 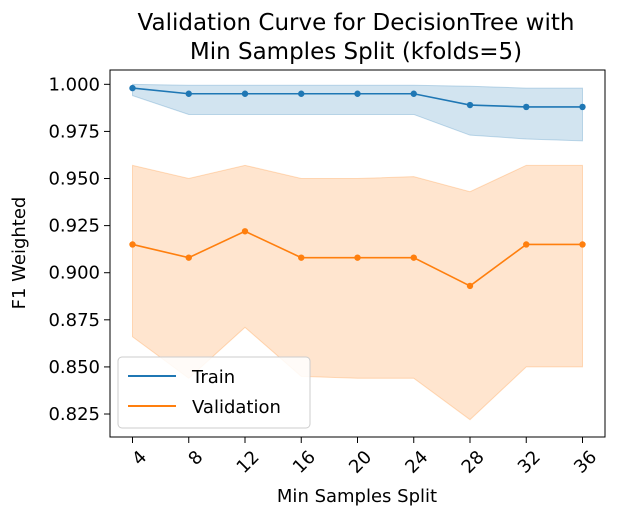 I want to click on x-tick-label: 24, so click(x=416, y=462).